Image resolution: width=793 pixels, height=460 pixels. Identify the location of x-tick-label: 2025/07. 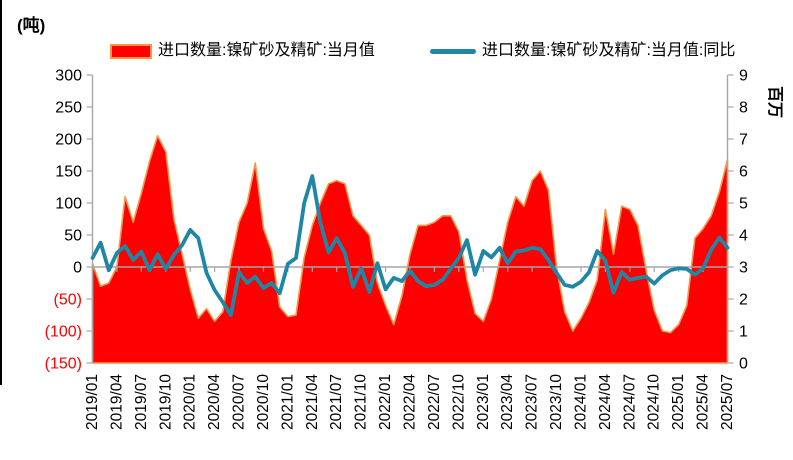
(727, 402).